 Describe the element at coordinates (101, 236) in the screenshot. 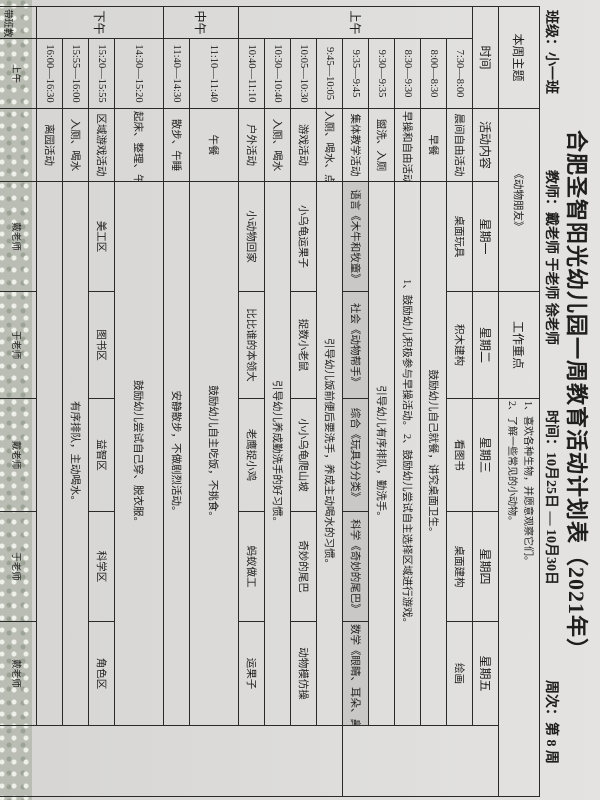

I see `day-cell: 美工区` at that location.